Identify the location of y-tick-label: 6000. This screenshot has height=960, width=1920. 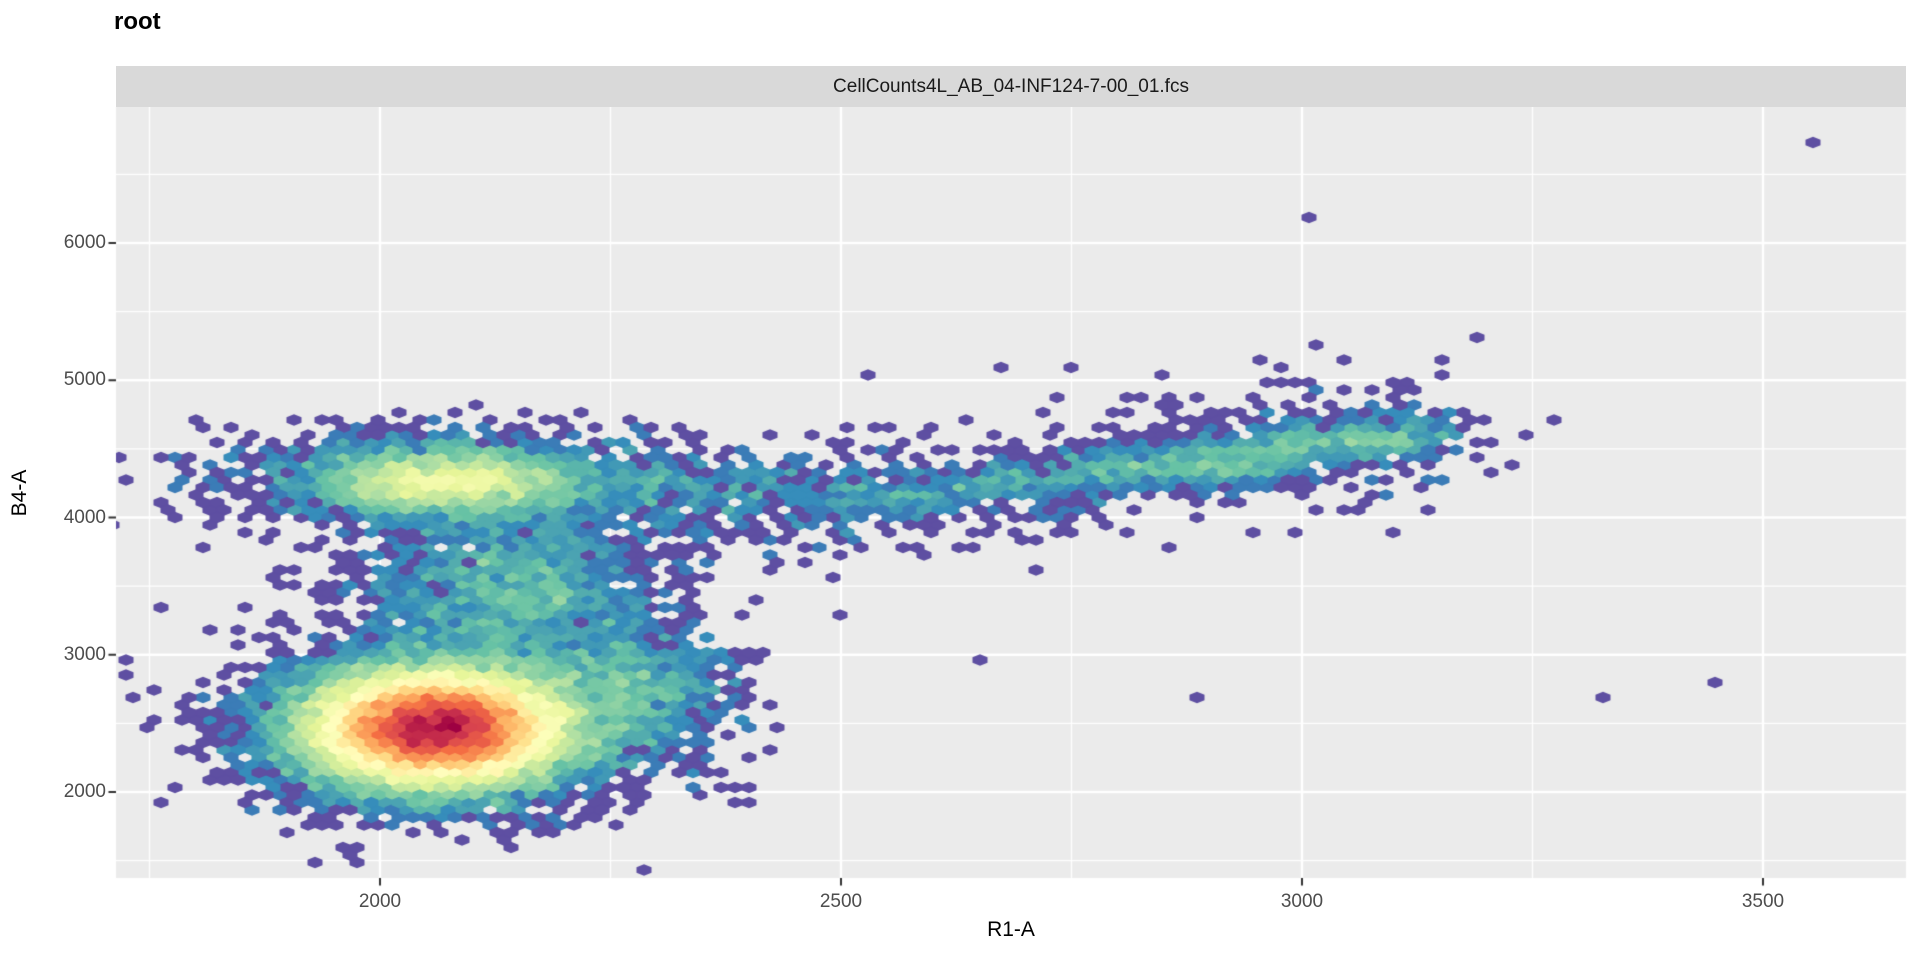
(84, 242).